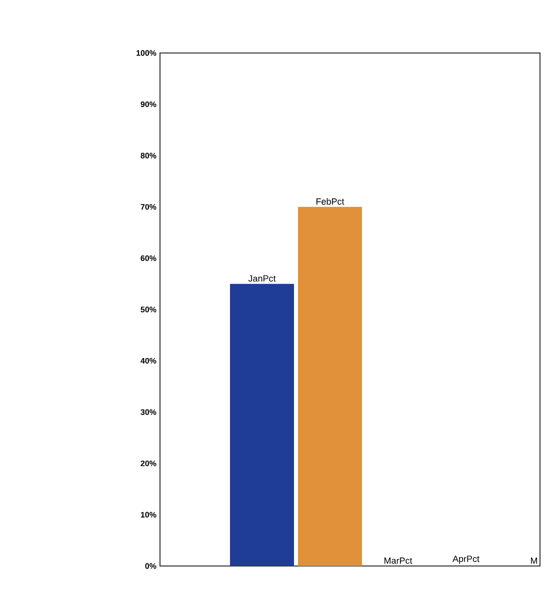 The width and height of the screenshot is (544, 594). I want to click on y-tick-label: 70%, so click(148, 207).